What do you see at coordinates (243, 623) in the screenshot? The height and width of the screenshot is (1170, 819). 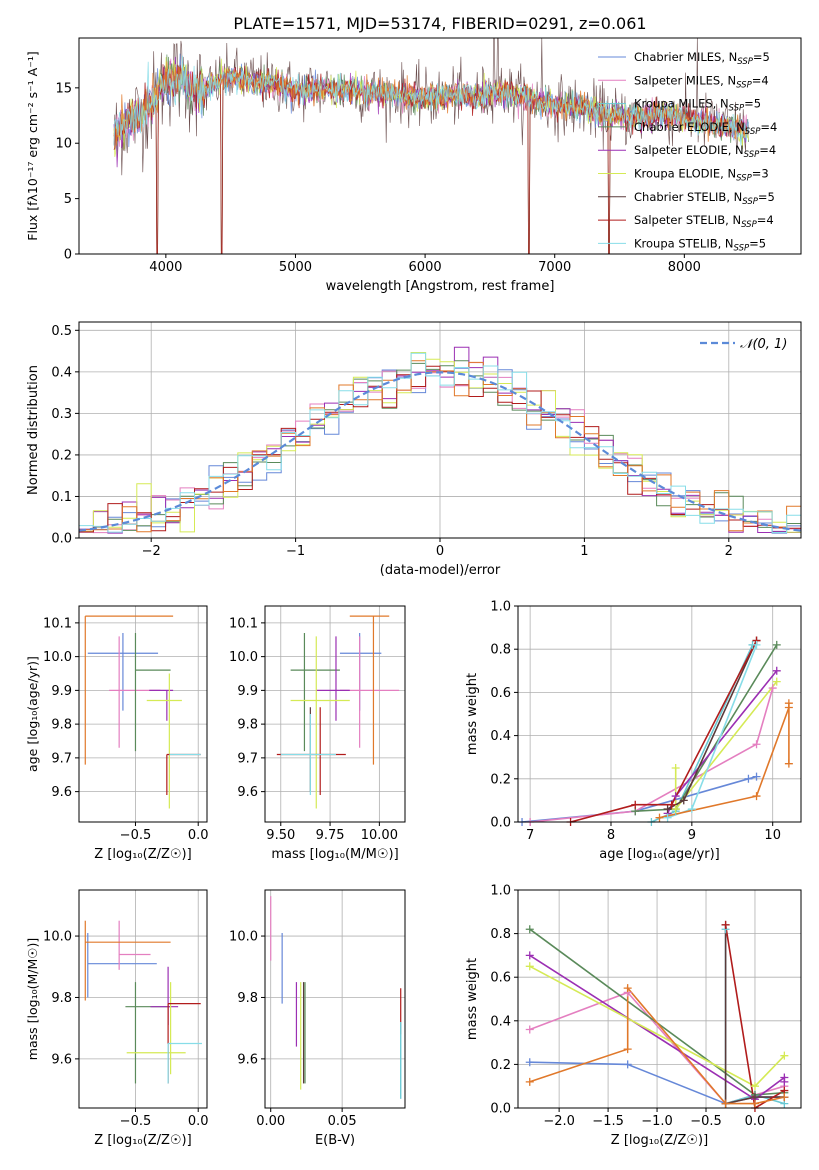 I see `y-tick-label: 10.1` at bounding box center [243, 623].